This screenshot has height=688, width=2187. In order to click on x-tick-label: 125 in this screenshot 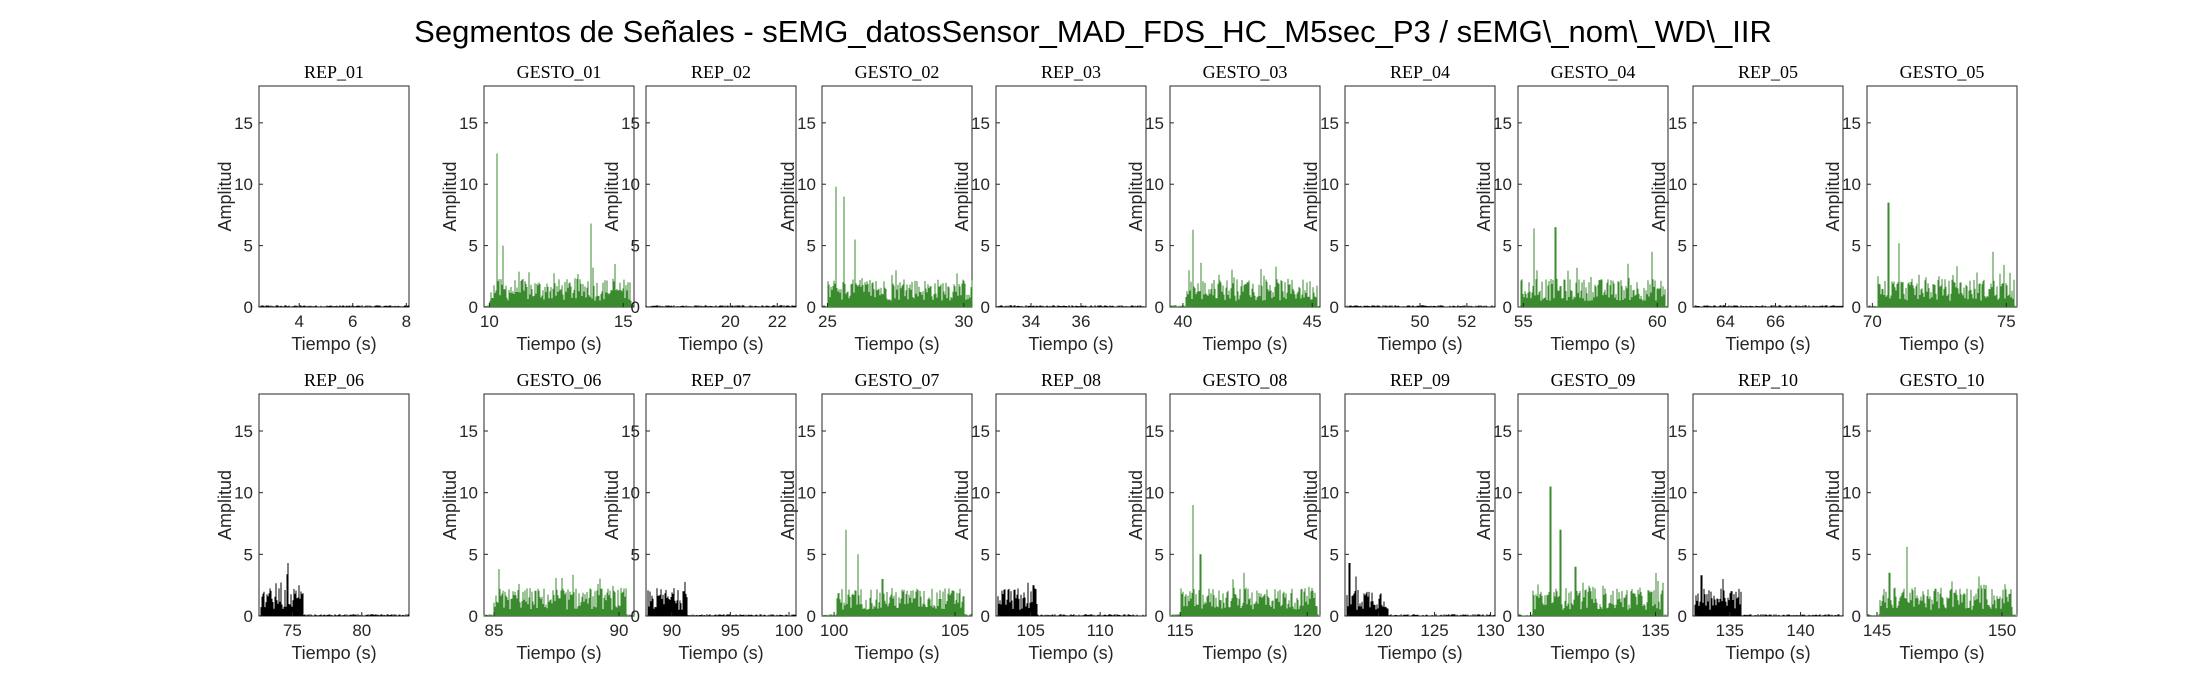, I will do `click(1434, 630)`.